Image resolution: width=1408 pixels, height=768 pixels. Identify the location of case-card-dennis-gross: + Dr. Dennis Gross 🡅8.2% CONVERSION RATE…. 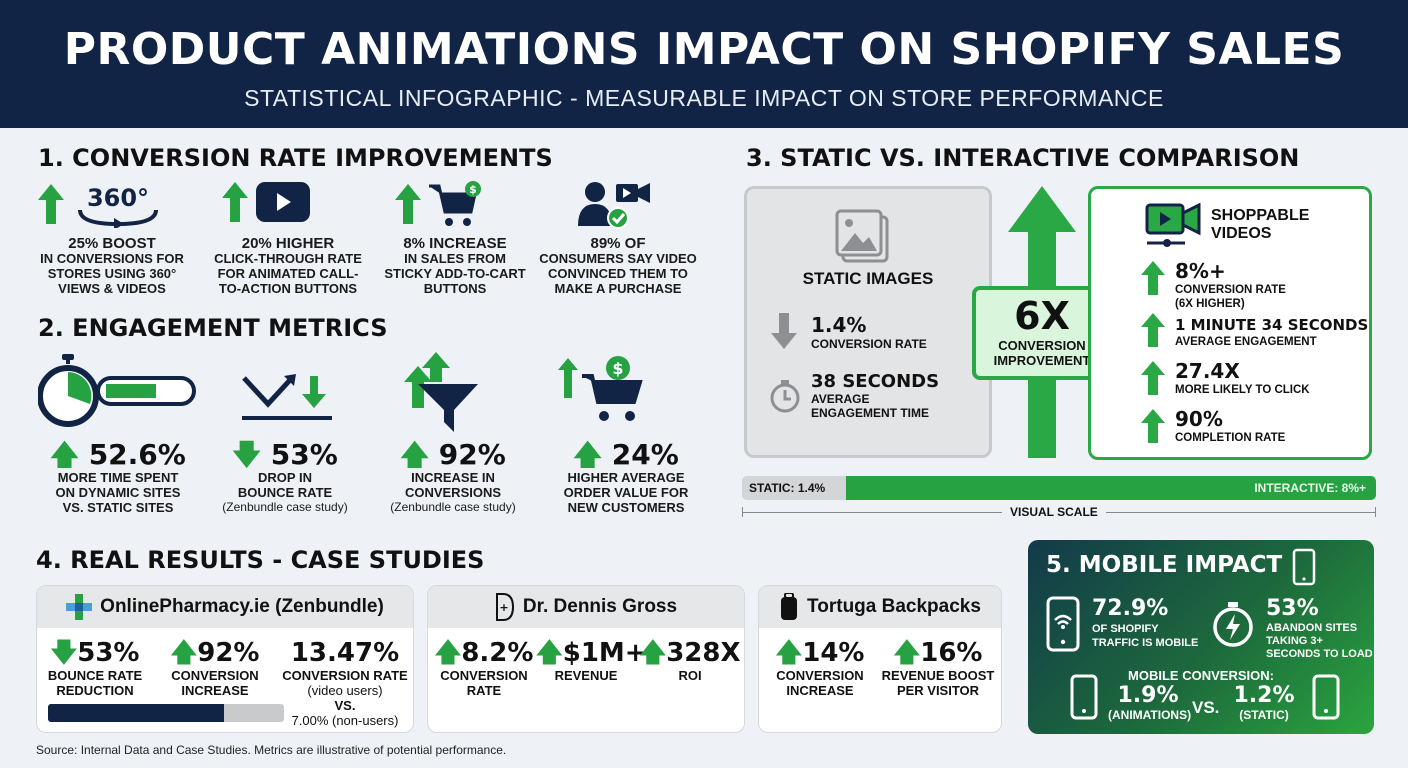
(586, 659).